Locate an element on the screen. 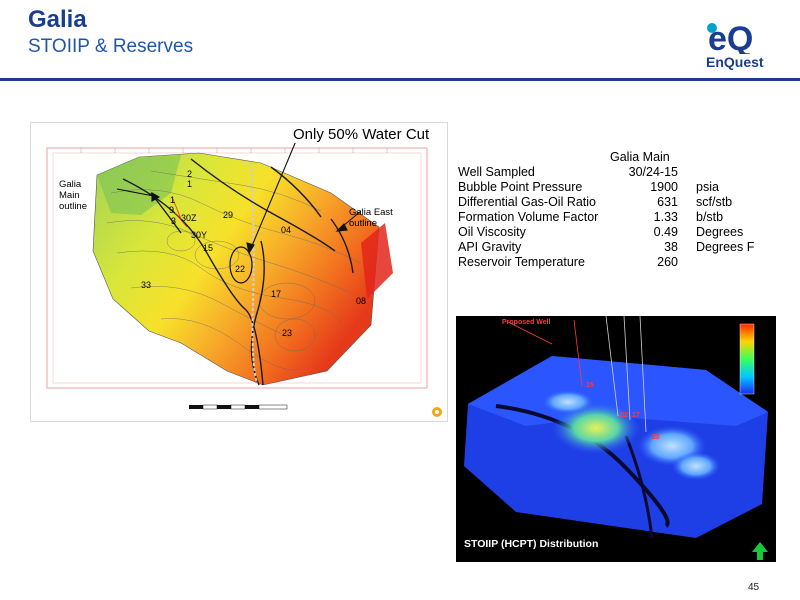  main-outline-label: Galia Main outline is located at coordinates (73, 195).